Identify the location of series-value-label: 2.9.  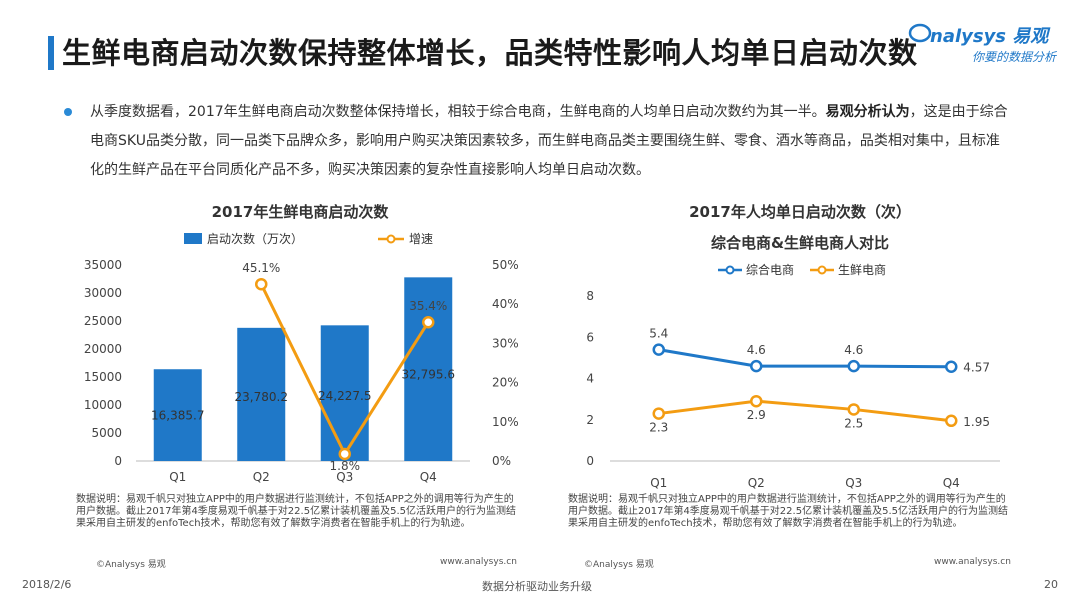
(756, 415).